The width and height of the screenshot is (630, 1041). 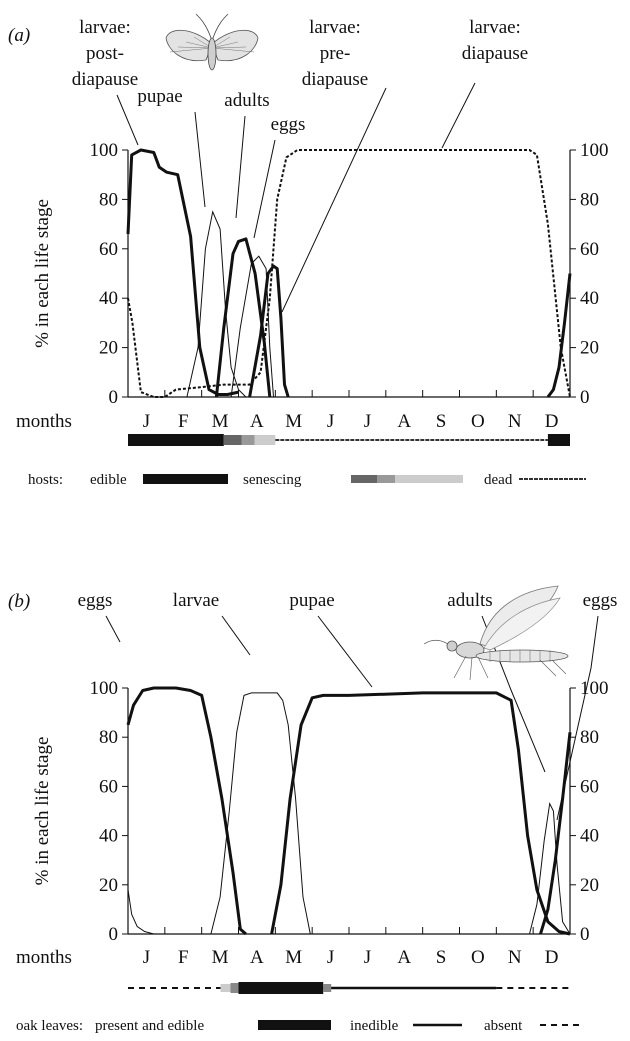 What do you see at coordinates (203, 26) in the screenshot?
I see `moth-antenna` at bounding box center [203, 26].